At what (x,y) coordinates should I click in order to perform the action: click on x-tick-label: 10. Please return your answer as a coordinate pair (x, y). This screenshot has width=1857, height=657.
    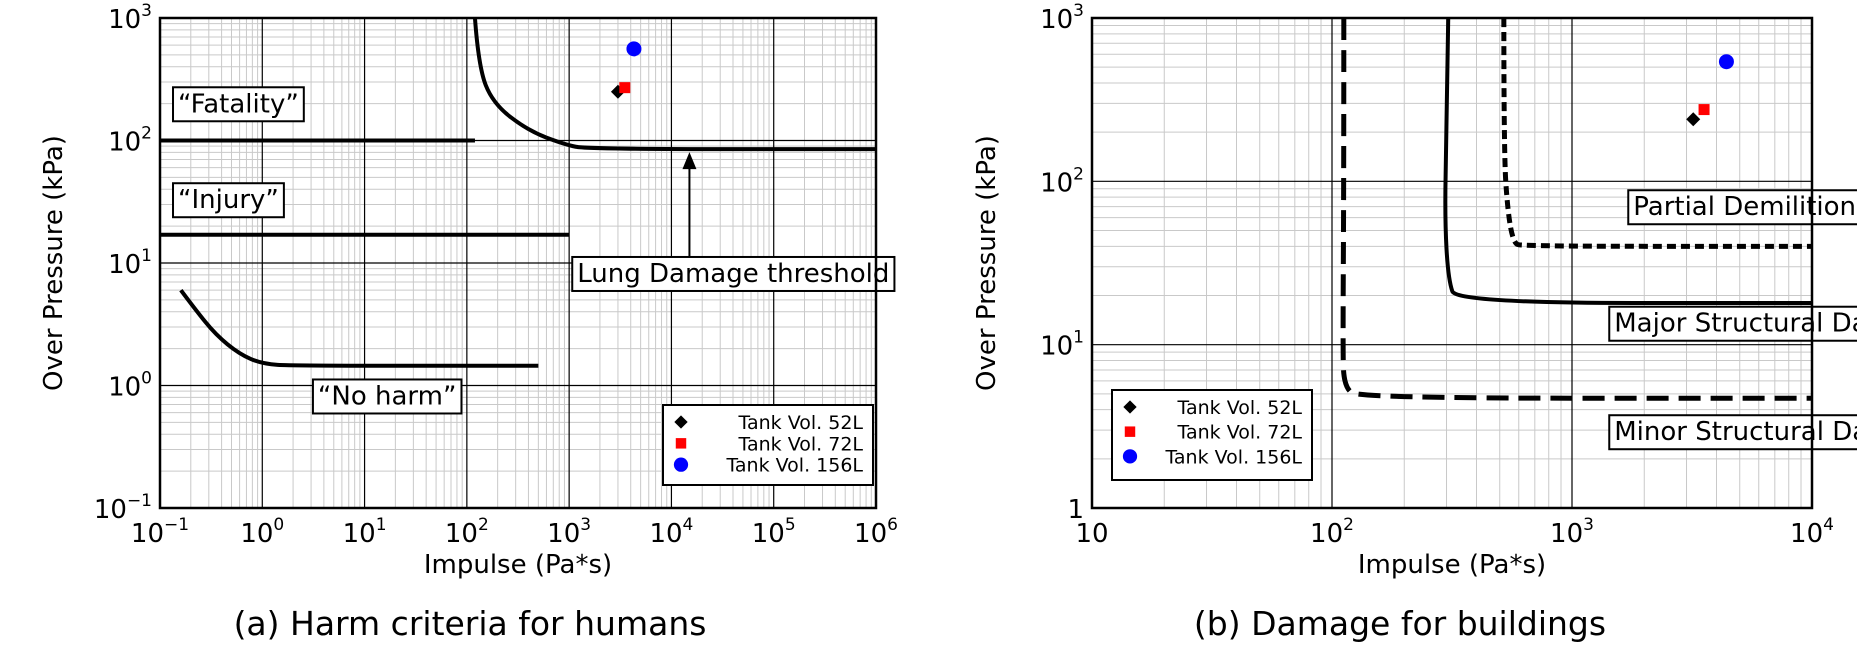
    Looking at the image, I should click on (1091, 534).